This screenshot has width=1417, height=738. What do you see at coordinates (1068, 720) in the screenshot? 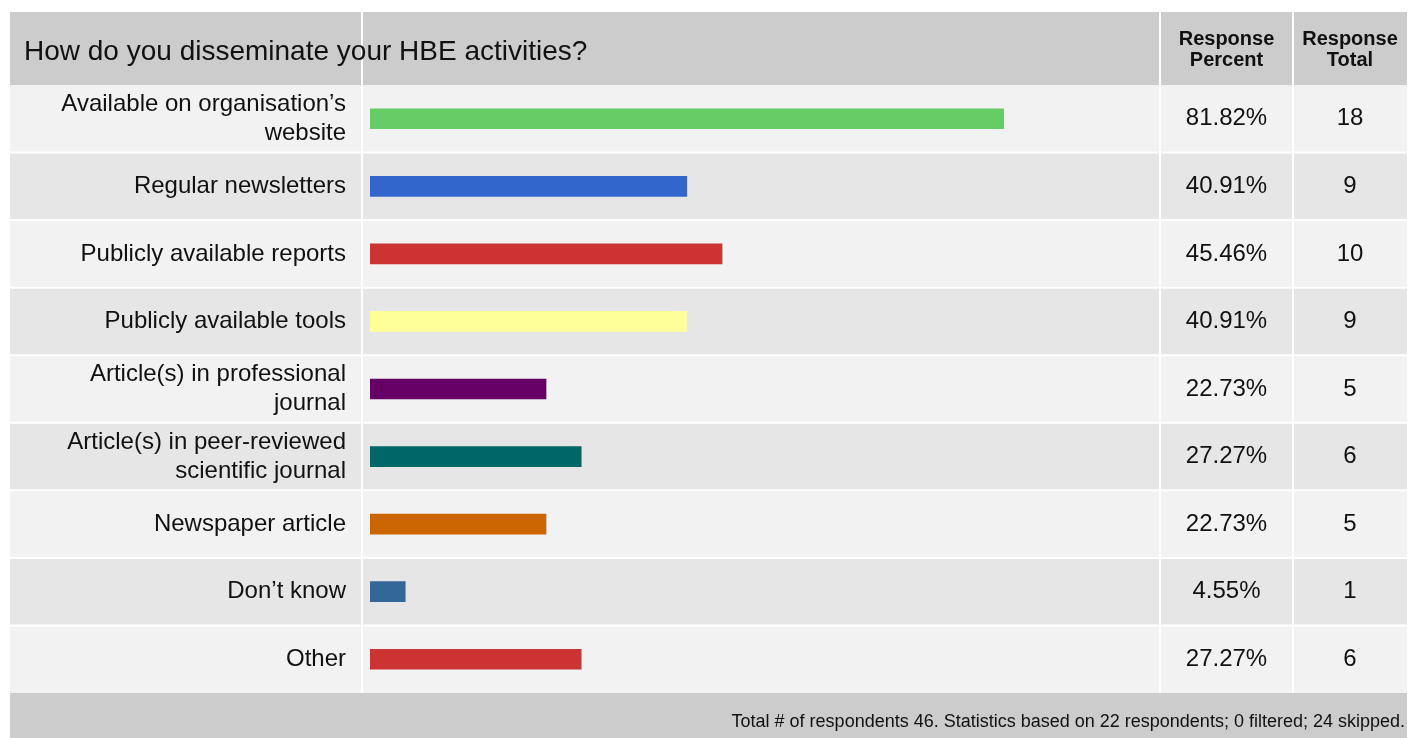
I see `text: Total # of respondents 46. Statistics based on 22 respondents; 0 filtered; 24 skipped.` at bounding box center [1068, 720].